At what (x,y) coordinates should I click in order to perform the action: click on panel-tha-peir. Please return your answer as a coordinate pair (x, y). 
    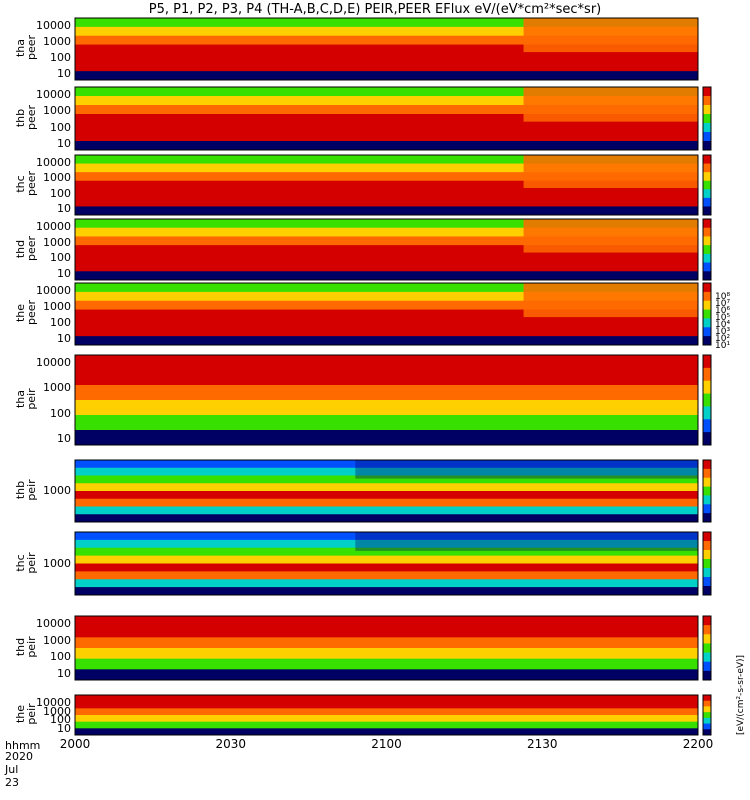
    Looking at the image, I should click on (386, 400).